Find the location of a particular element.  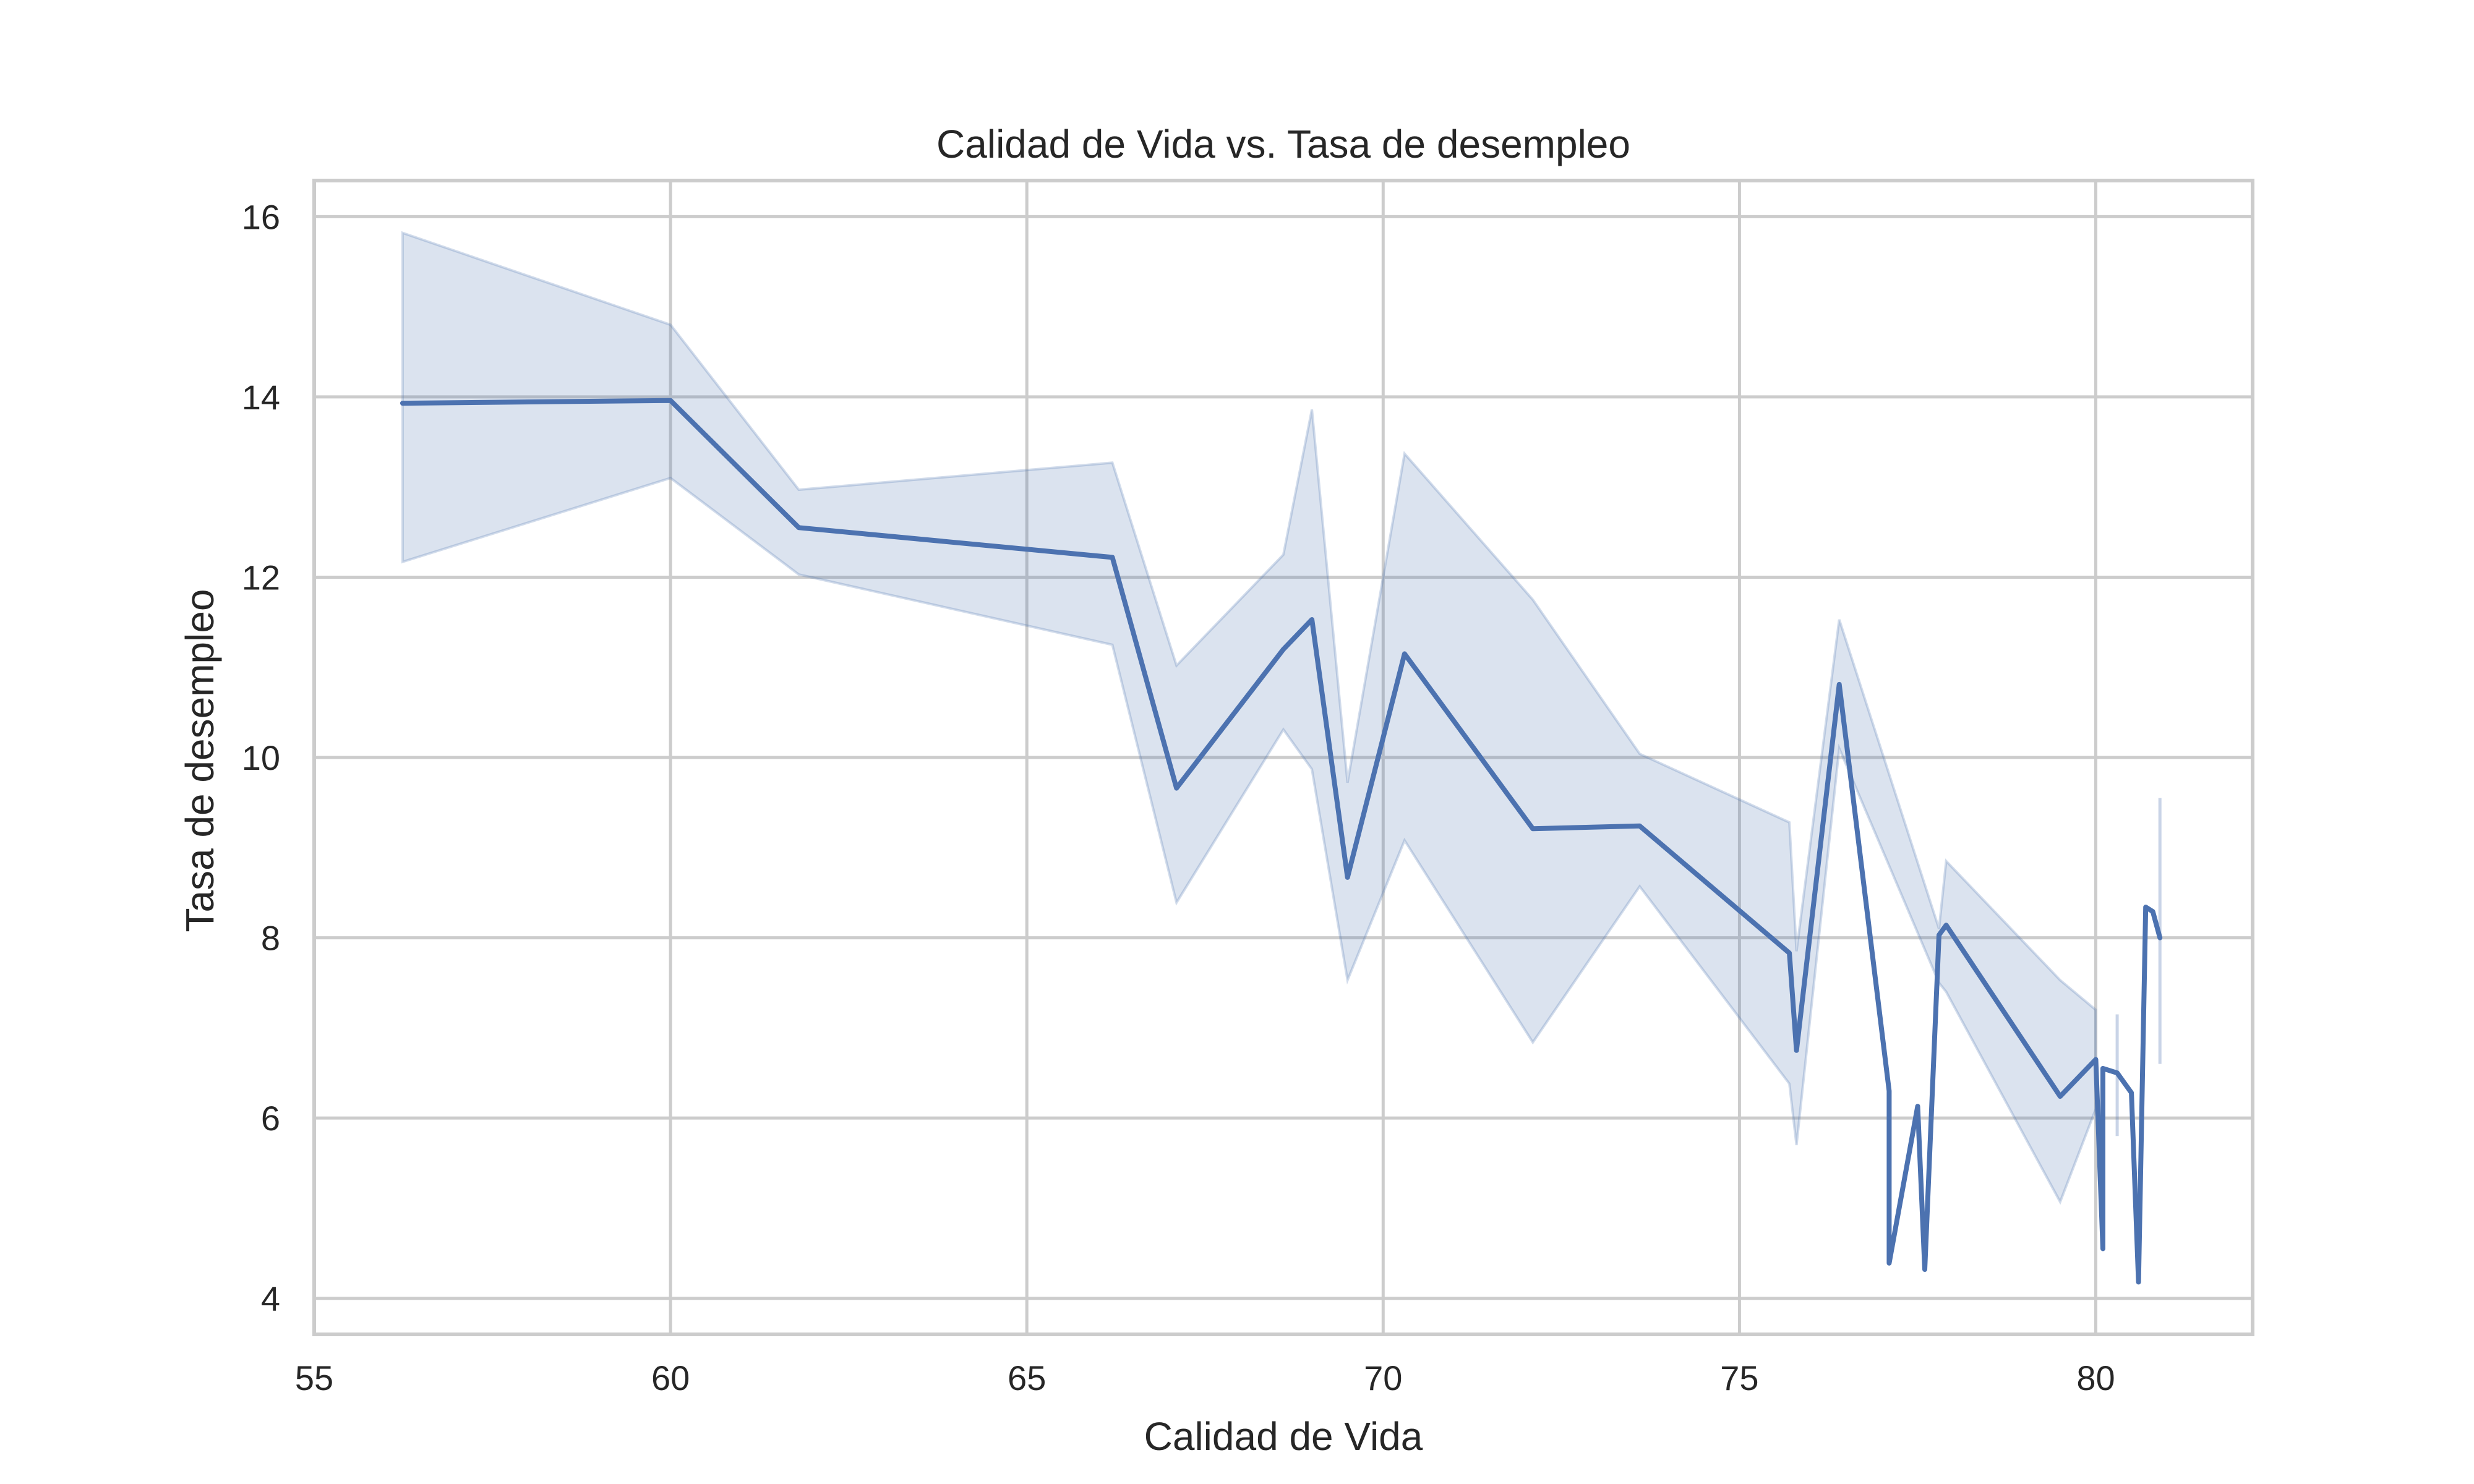

y-tick-label: 8 is located at coordinates (270, 938).